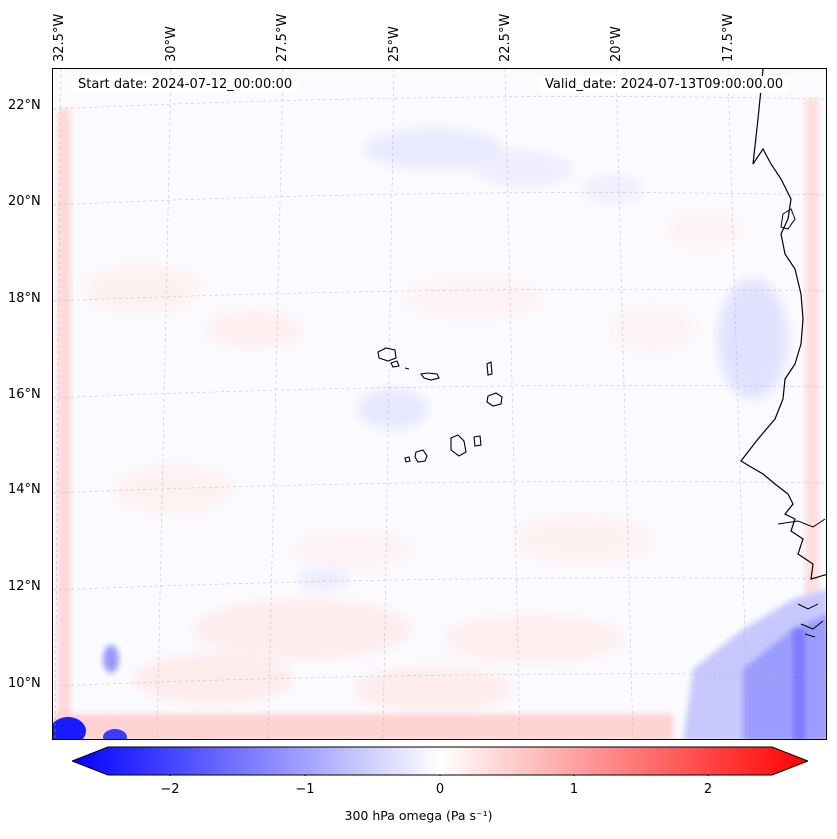 The width and height of the screenshot is (837, 839). Describe the element at coordinates (728, 37) in the screenshot. I see `lon-label-17-5w: 17.5°W` at that location.